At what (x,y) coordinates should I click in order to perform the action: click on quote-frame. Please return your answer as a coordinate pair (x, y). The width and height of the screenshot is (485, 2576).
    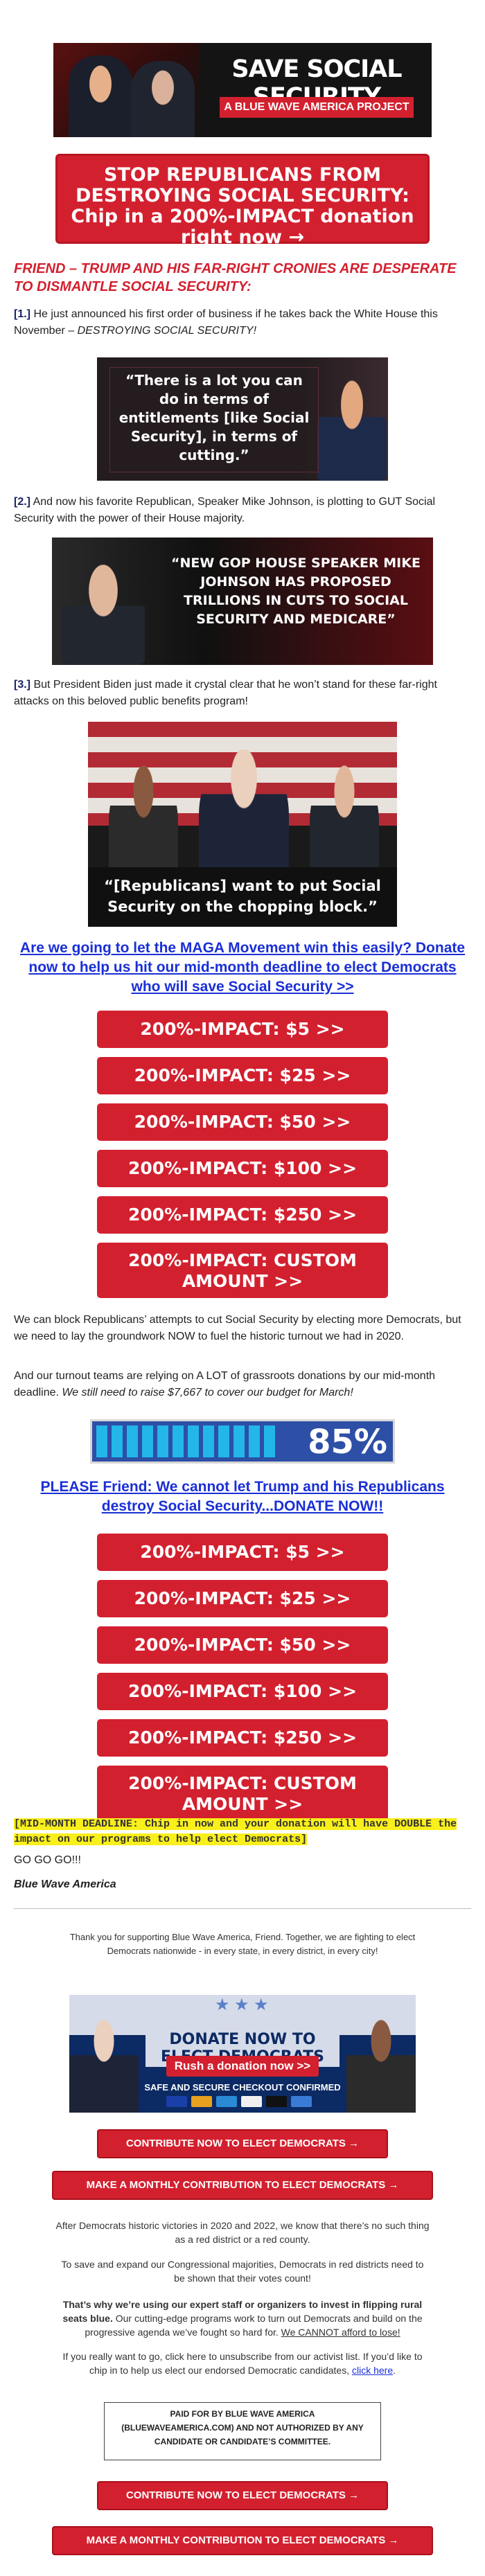
    Looking at the image, I should click on (214, 419).